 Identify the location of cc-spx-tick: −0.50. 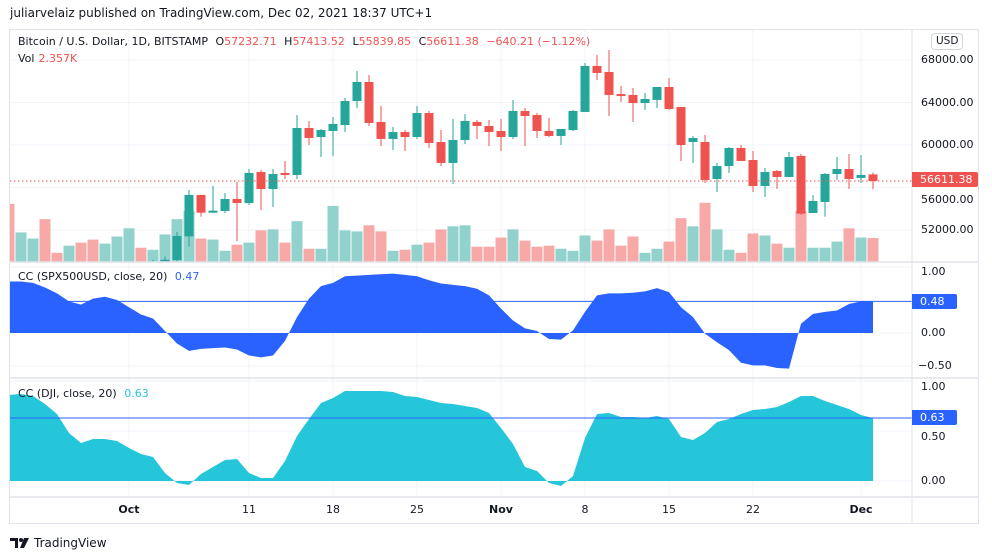
(935, 365).